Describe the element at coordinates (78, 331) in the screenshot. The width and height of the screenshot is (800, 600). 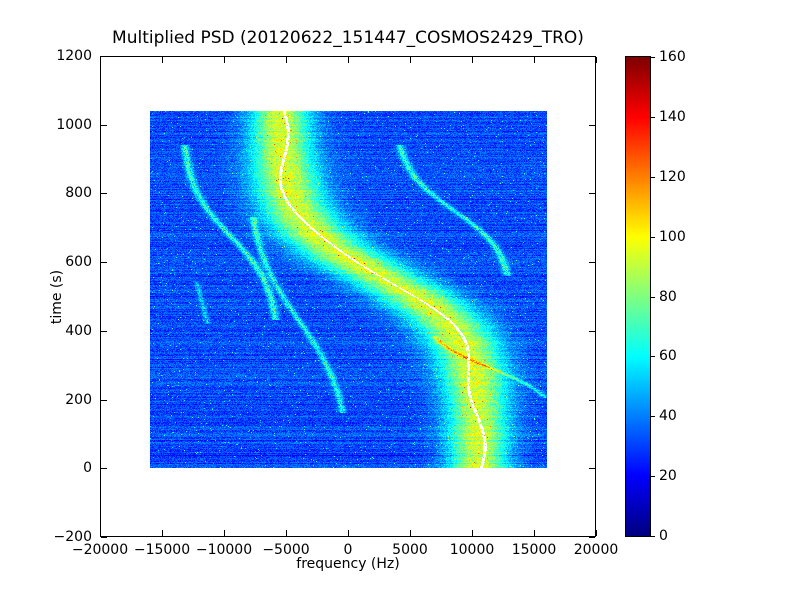
I see `y-tick-label: 400` at that location.